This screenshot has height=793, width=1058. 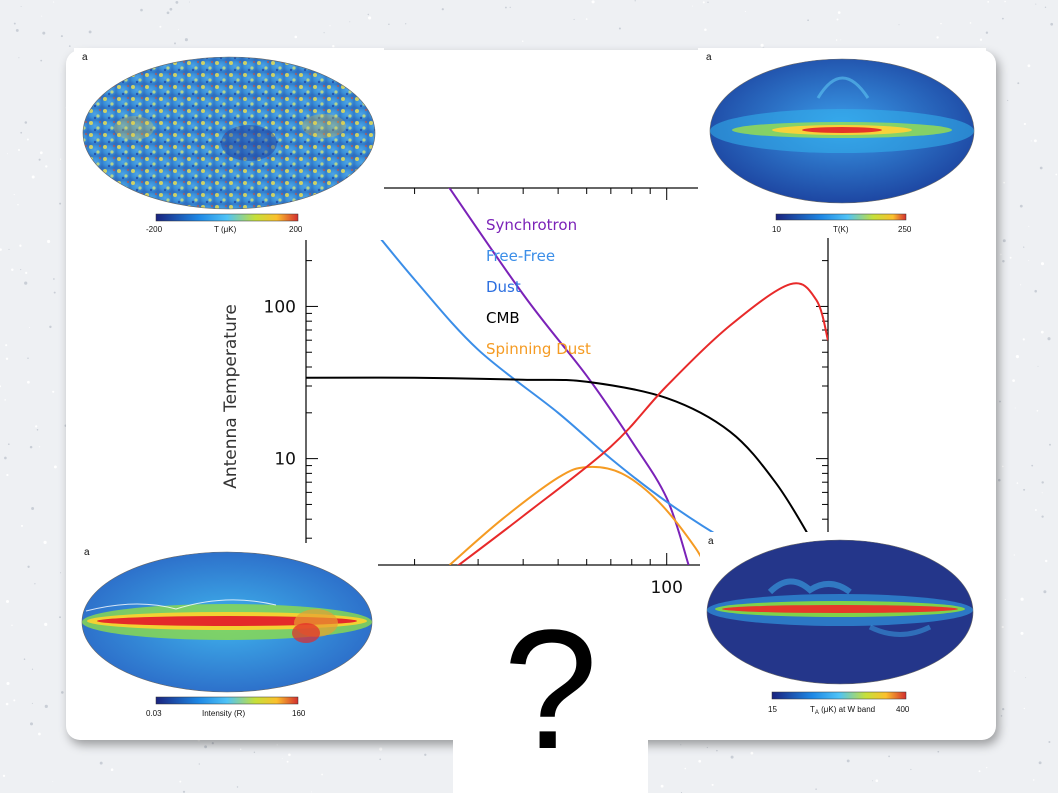 What do you see at coordinates (229, 145) in the screenshot?
I see `cmb-sky-map: -200 T (μK) 200` at bounding box center [229, 145].